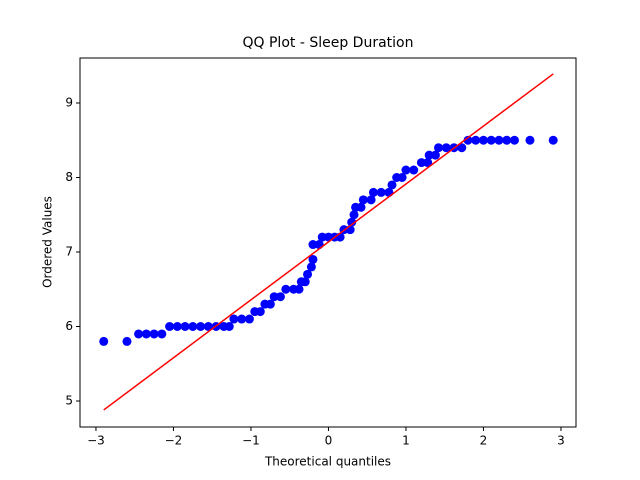 This screenshot has width=640, height=480. Describe the element at coordinates (69, 326) in the screenshot. I see `y-tick-label: 6` at that location.